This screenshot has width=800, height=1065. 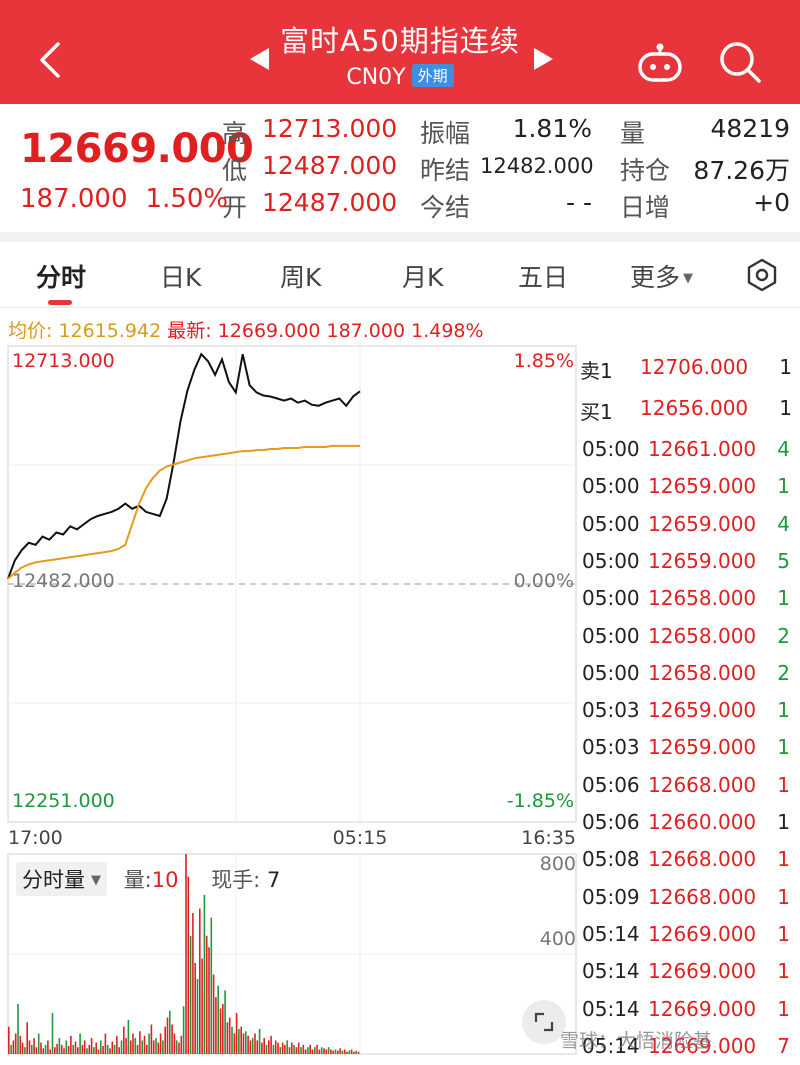 I want to click on trade-qty: 7, so click(x=783, y=1045).